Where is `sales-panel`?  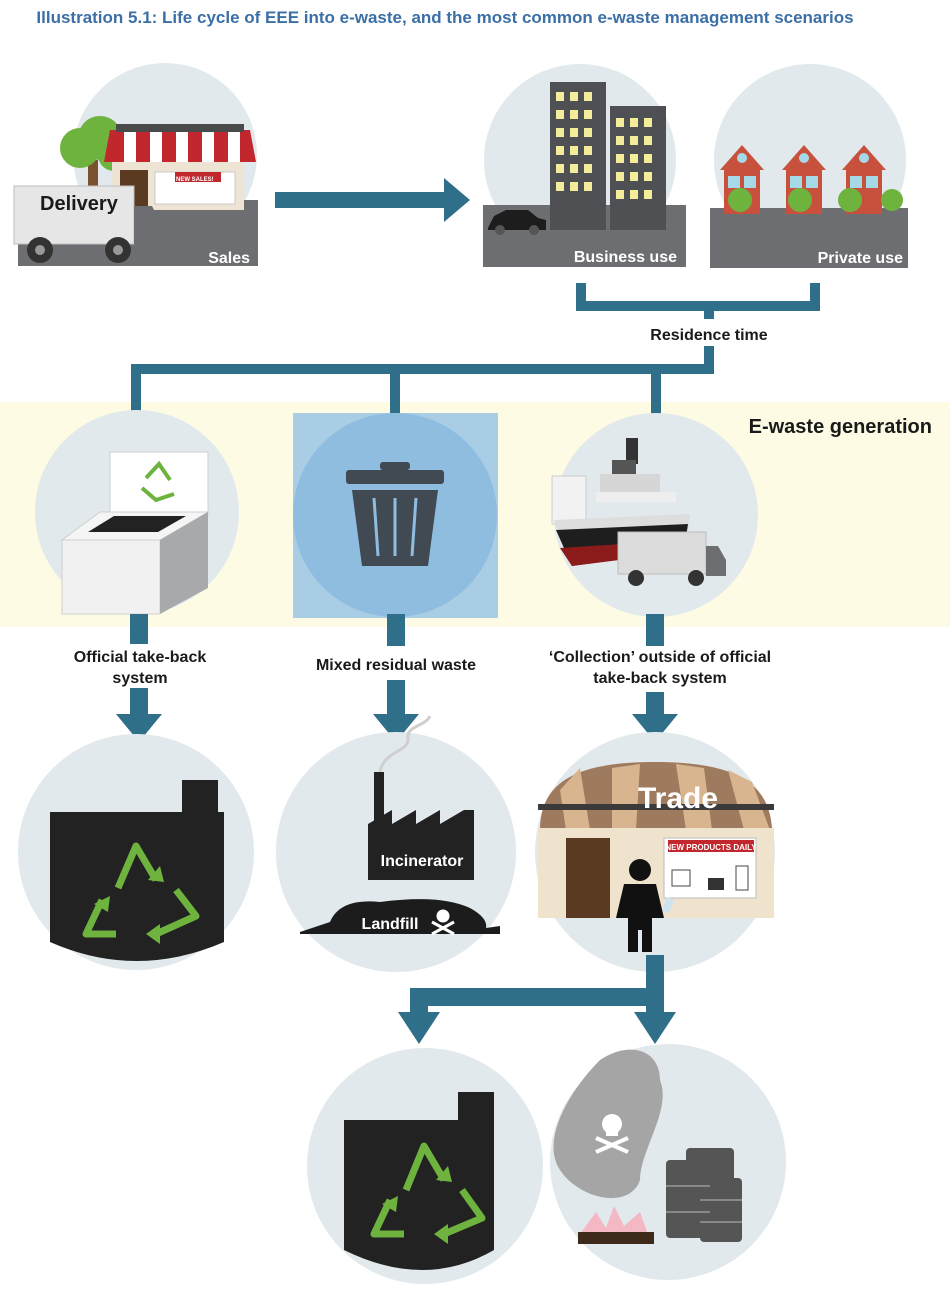
sales-panel is located at coordinates (135, 164).